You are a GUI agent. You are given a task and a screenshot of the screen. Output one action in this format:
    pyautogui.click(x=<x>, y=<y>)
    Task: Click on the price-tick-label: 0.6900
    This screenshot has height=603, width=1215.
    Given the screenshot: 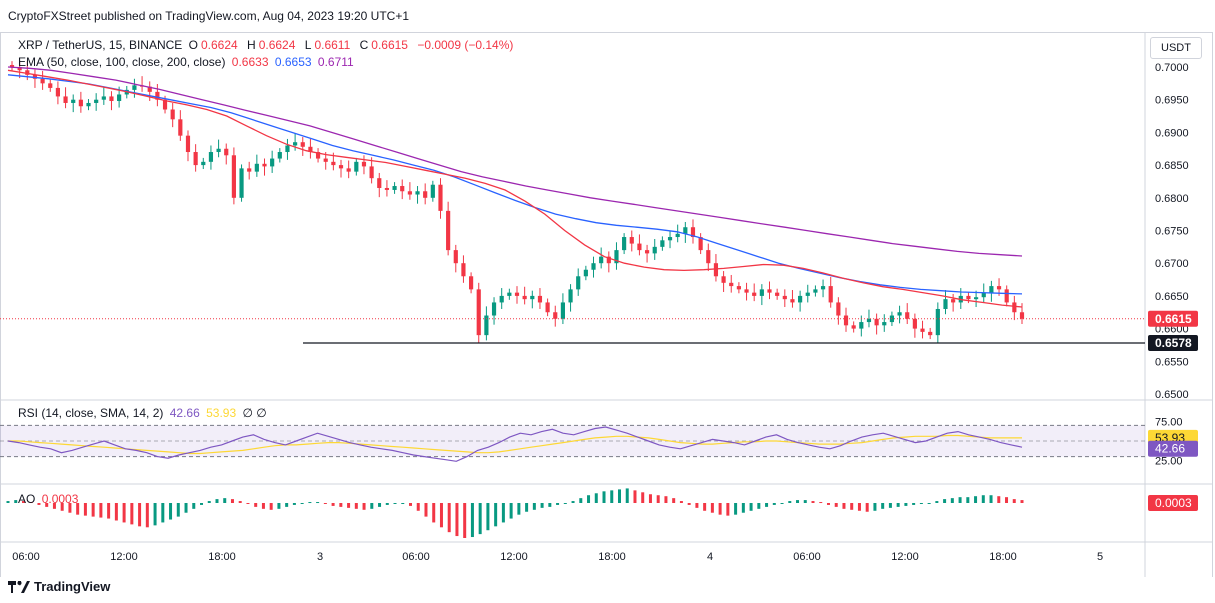 What is the action you would take?
    pyautogui.click(x=1172, y=133)
    